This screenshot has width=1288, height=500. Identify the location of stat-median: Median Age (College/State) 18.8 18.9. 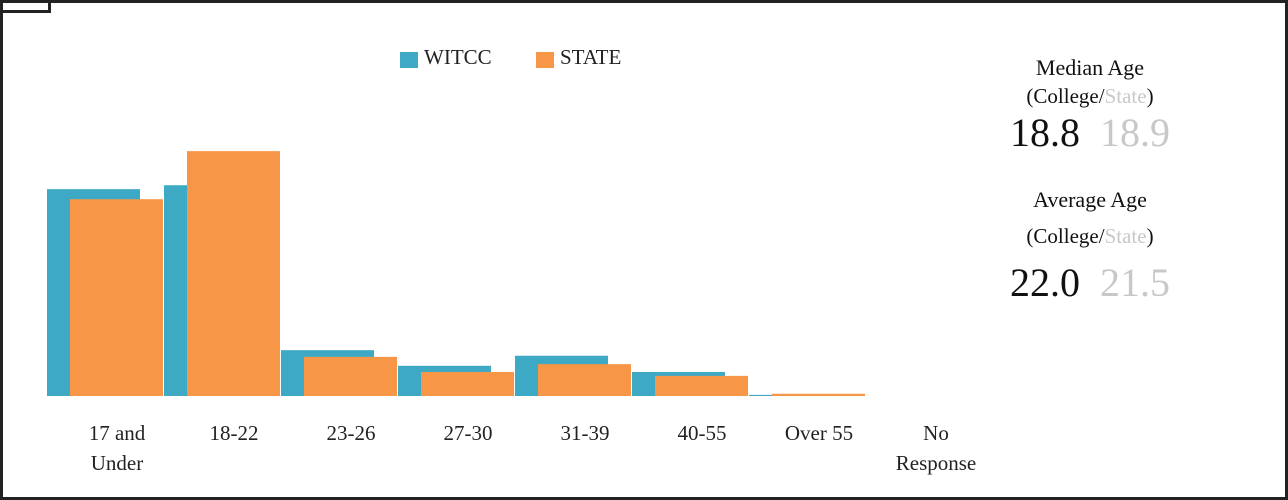
(1090, 105).